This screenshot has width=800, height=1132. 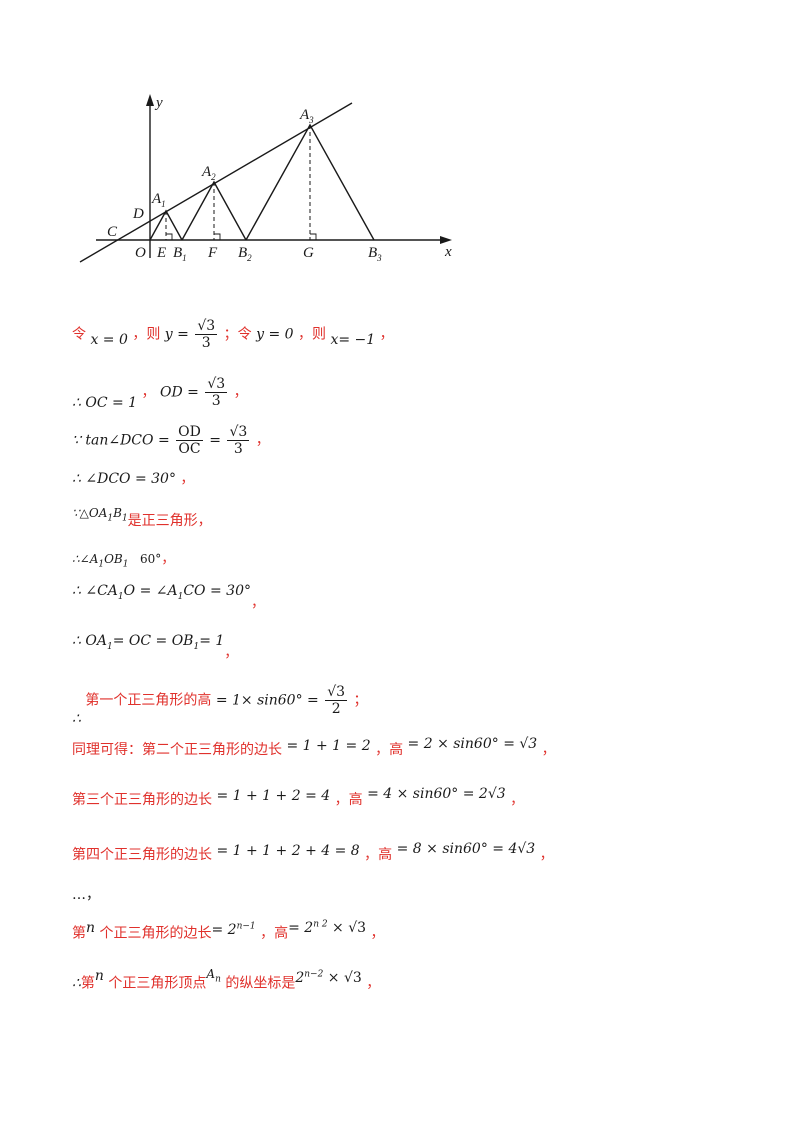 I want to click on x-axis-arrow, so click(x=446, y=240).